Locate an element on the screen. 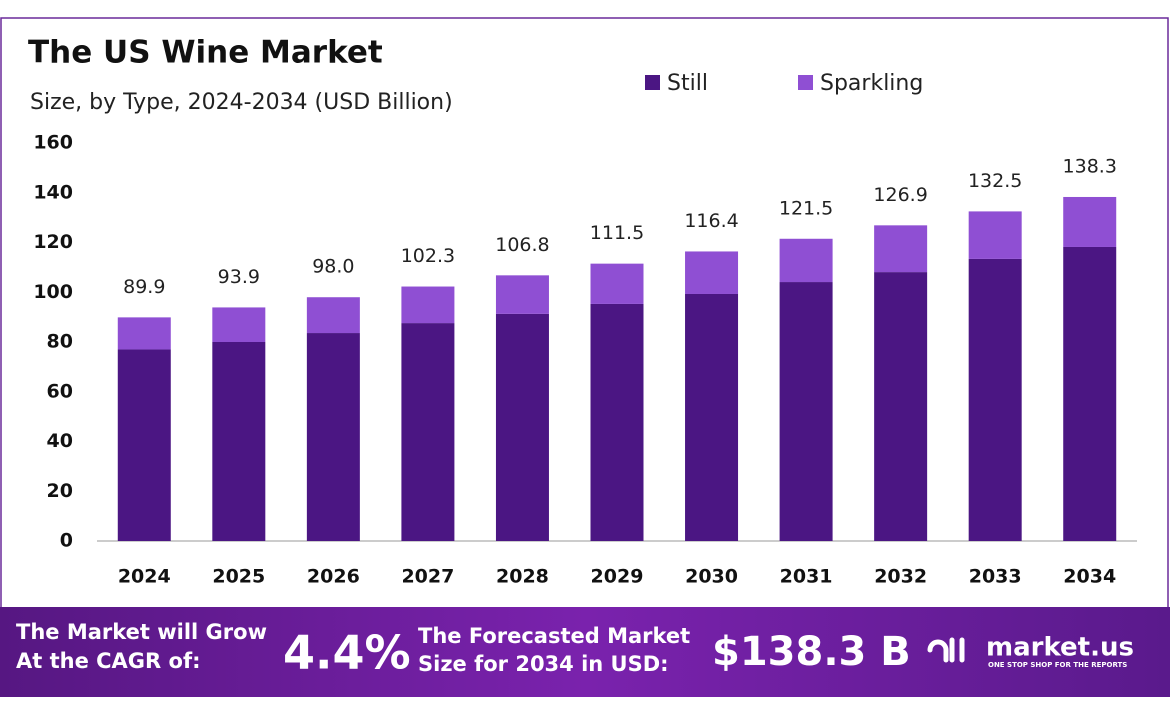 The height and width of the screenshot is (713, 1170). x-tick-label: 2027 is located at coordinates (427, 577).